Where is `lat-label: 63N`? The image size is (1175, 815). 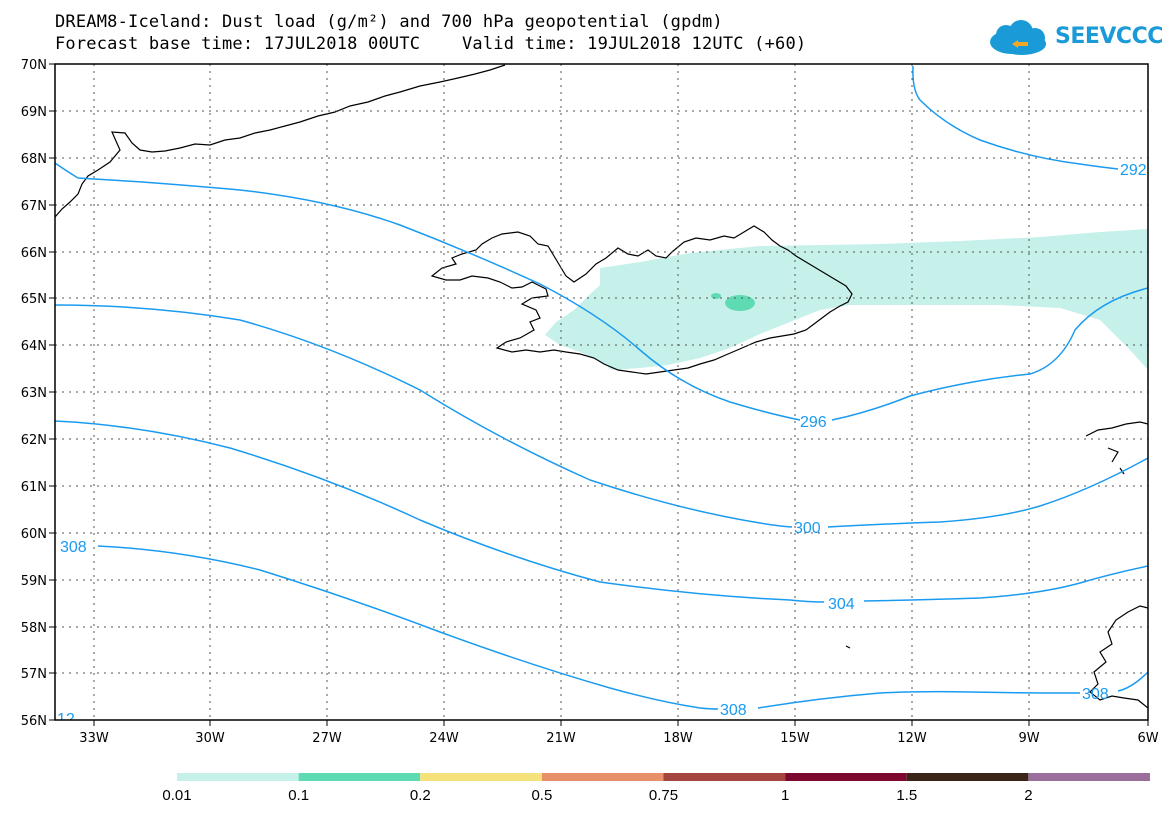 lat-label: 63N is located at coordinates (34, 393).